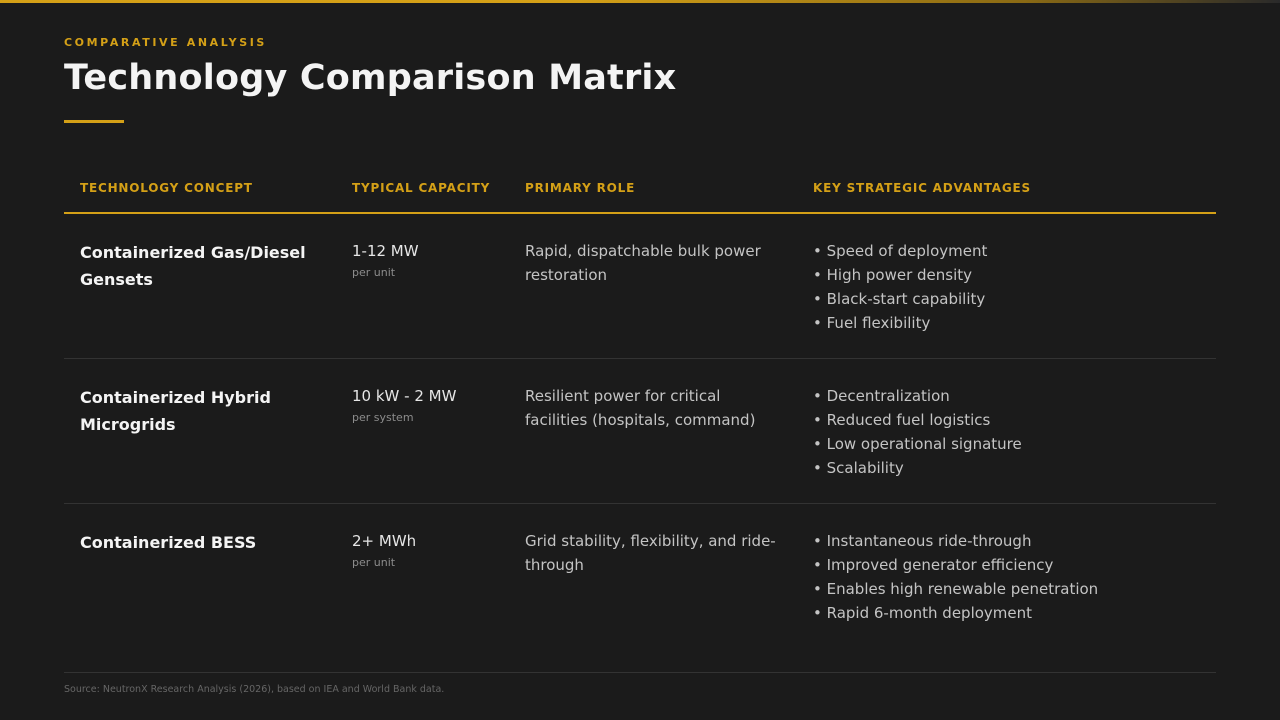 The image size is (1280, 720). Describe the element at coordinates (1014, 251) in the screenshot. I see `advantage-item: Speed of deployment` at that location.